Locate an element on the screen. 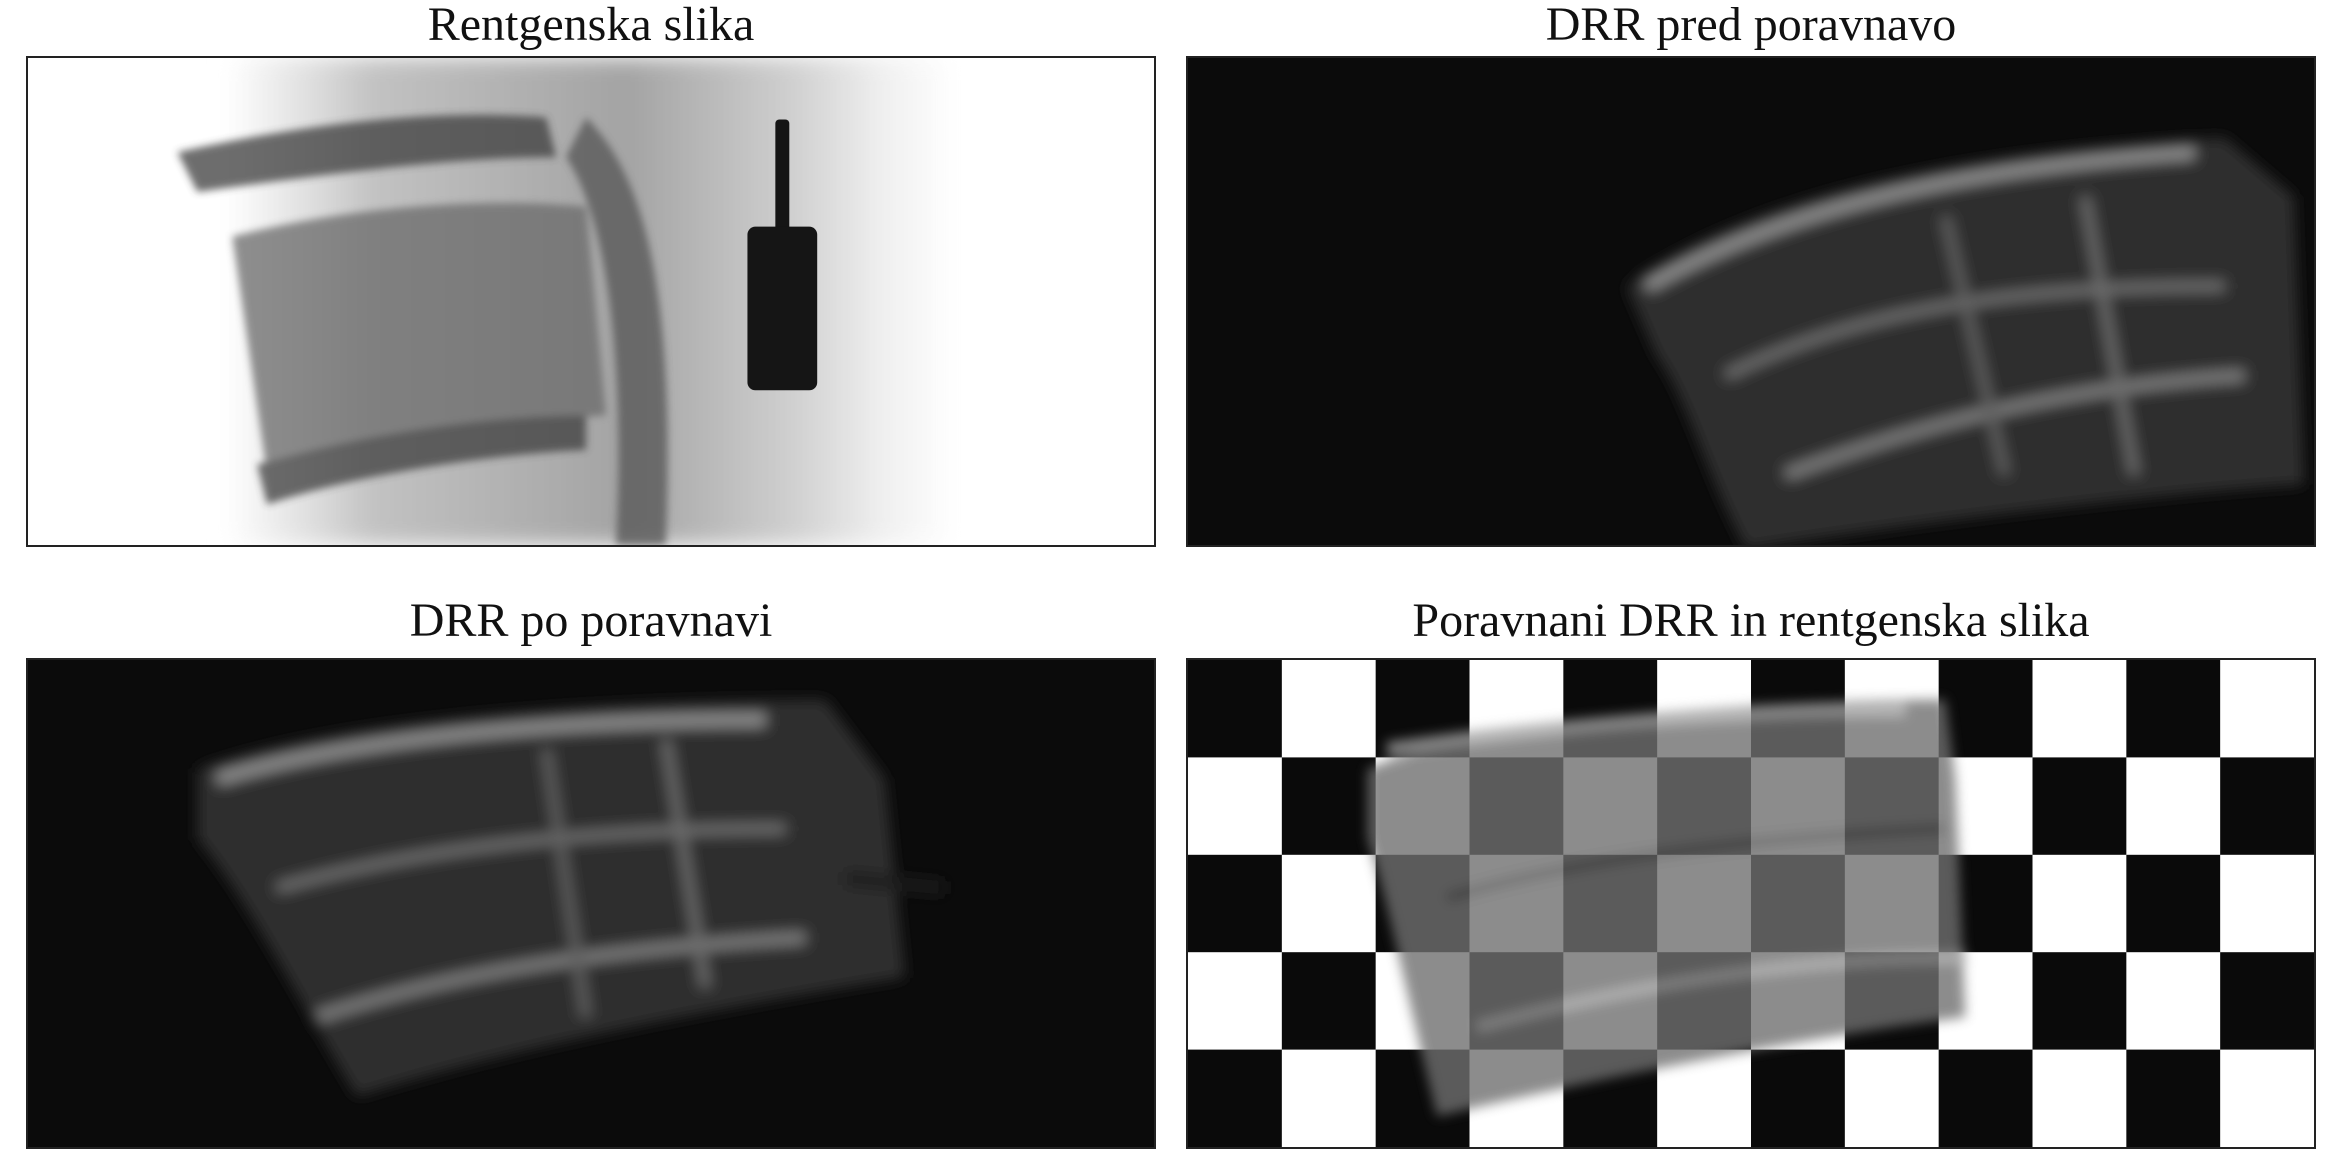  panel-title-xray: Rentgenska slika is located at coordinates (591, 25).